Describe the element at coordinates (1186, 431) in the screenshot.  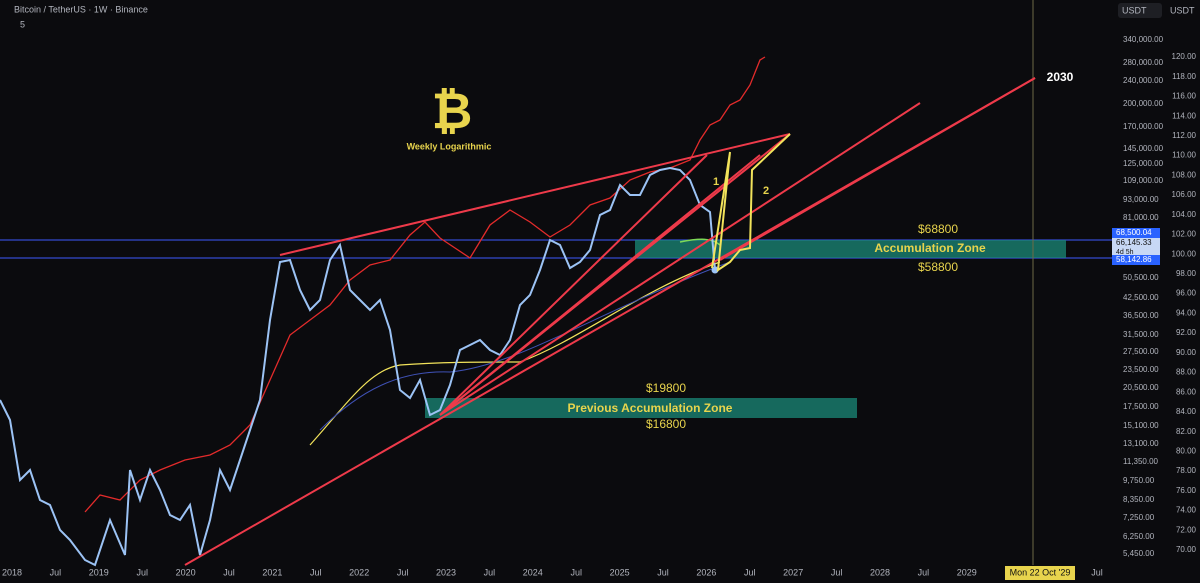
I see `scale-label: 82.00` at that location.